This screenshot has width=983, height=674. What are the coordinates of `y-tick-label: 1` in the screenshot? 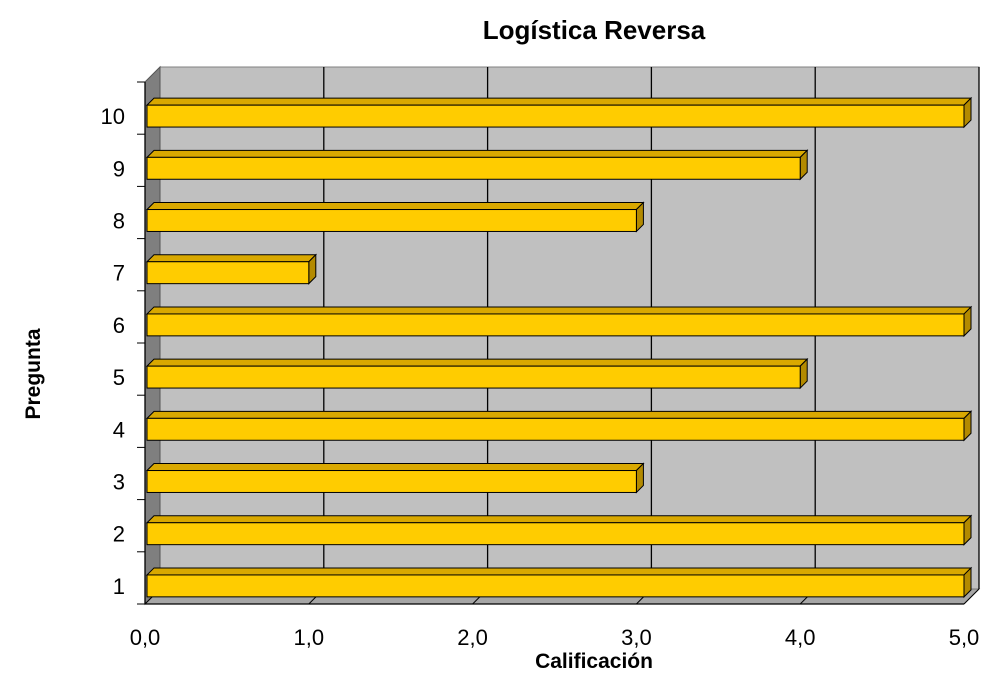 It's located at (119, 586).